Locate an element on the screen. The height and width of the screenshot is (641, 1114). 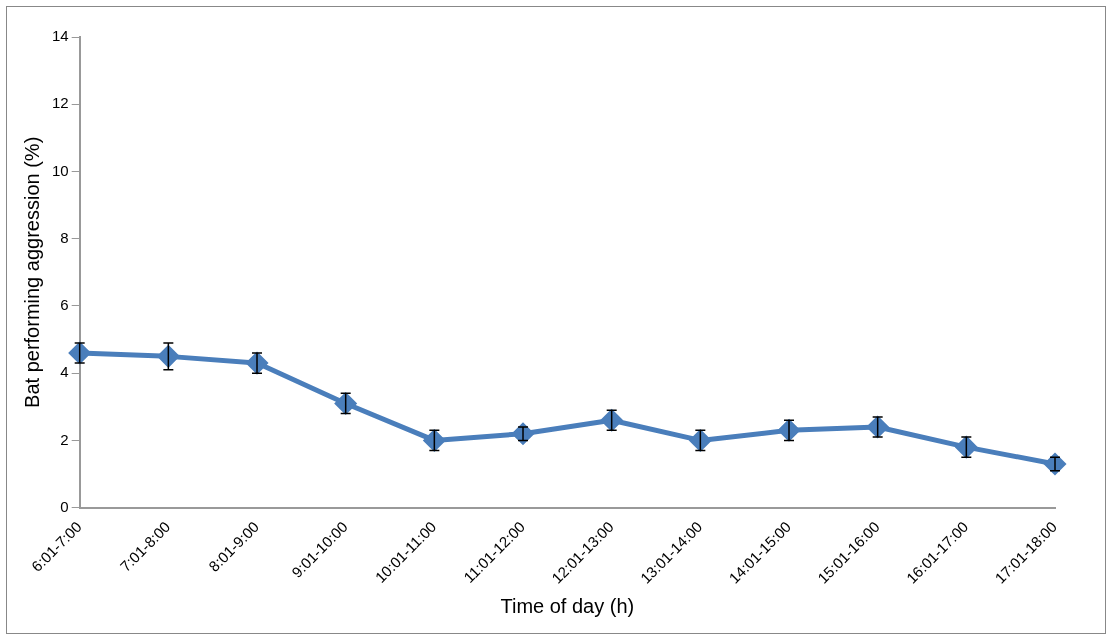
y-tick-label: 4 is located at coordinates (64, 372).